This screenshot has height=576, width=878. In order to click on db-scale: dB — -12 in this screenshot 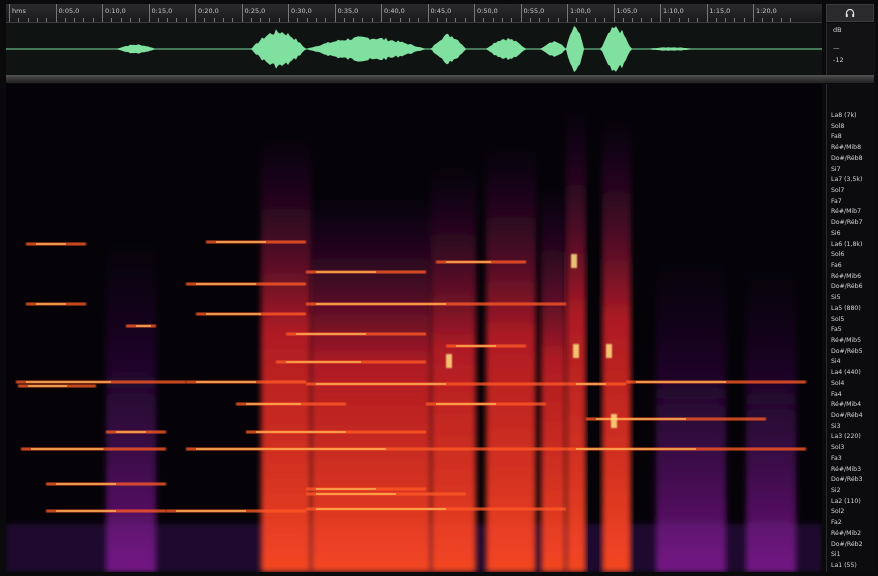, I will do `click(850, 49)`.